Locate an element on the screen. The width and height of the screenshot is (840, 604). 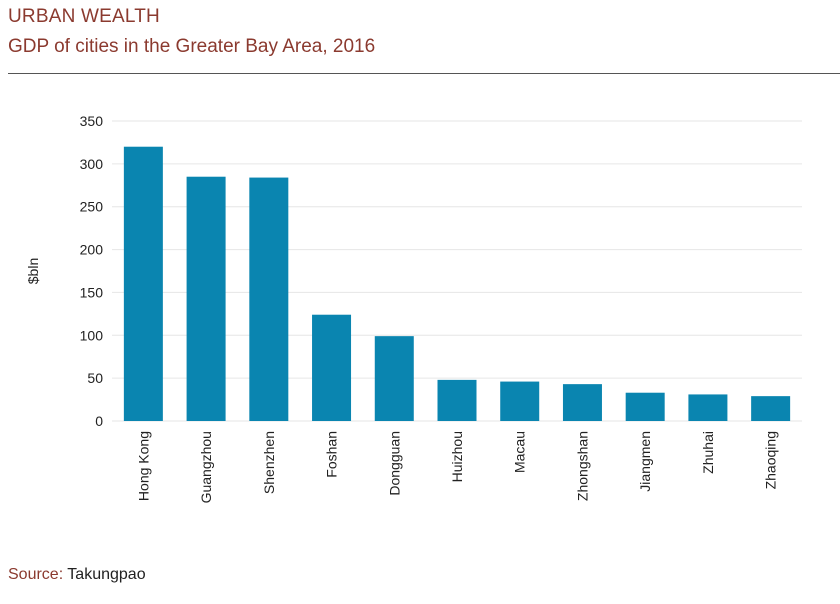
x-tick-label: Huizhou is located at coordinates (457, 456).